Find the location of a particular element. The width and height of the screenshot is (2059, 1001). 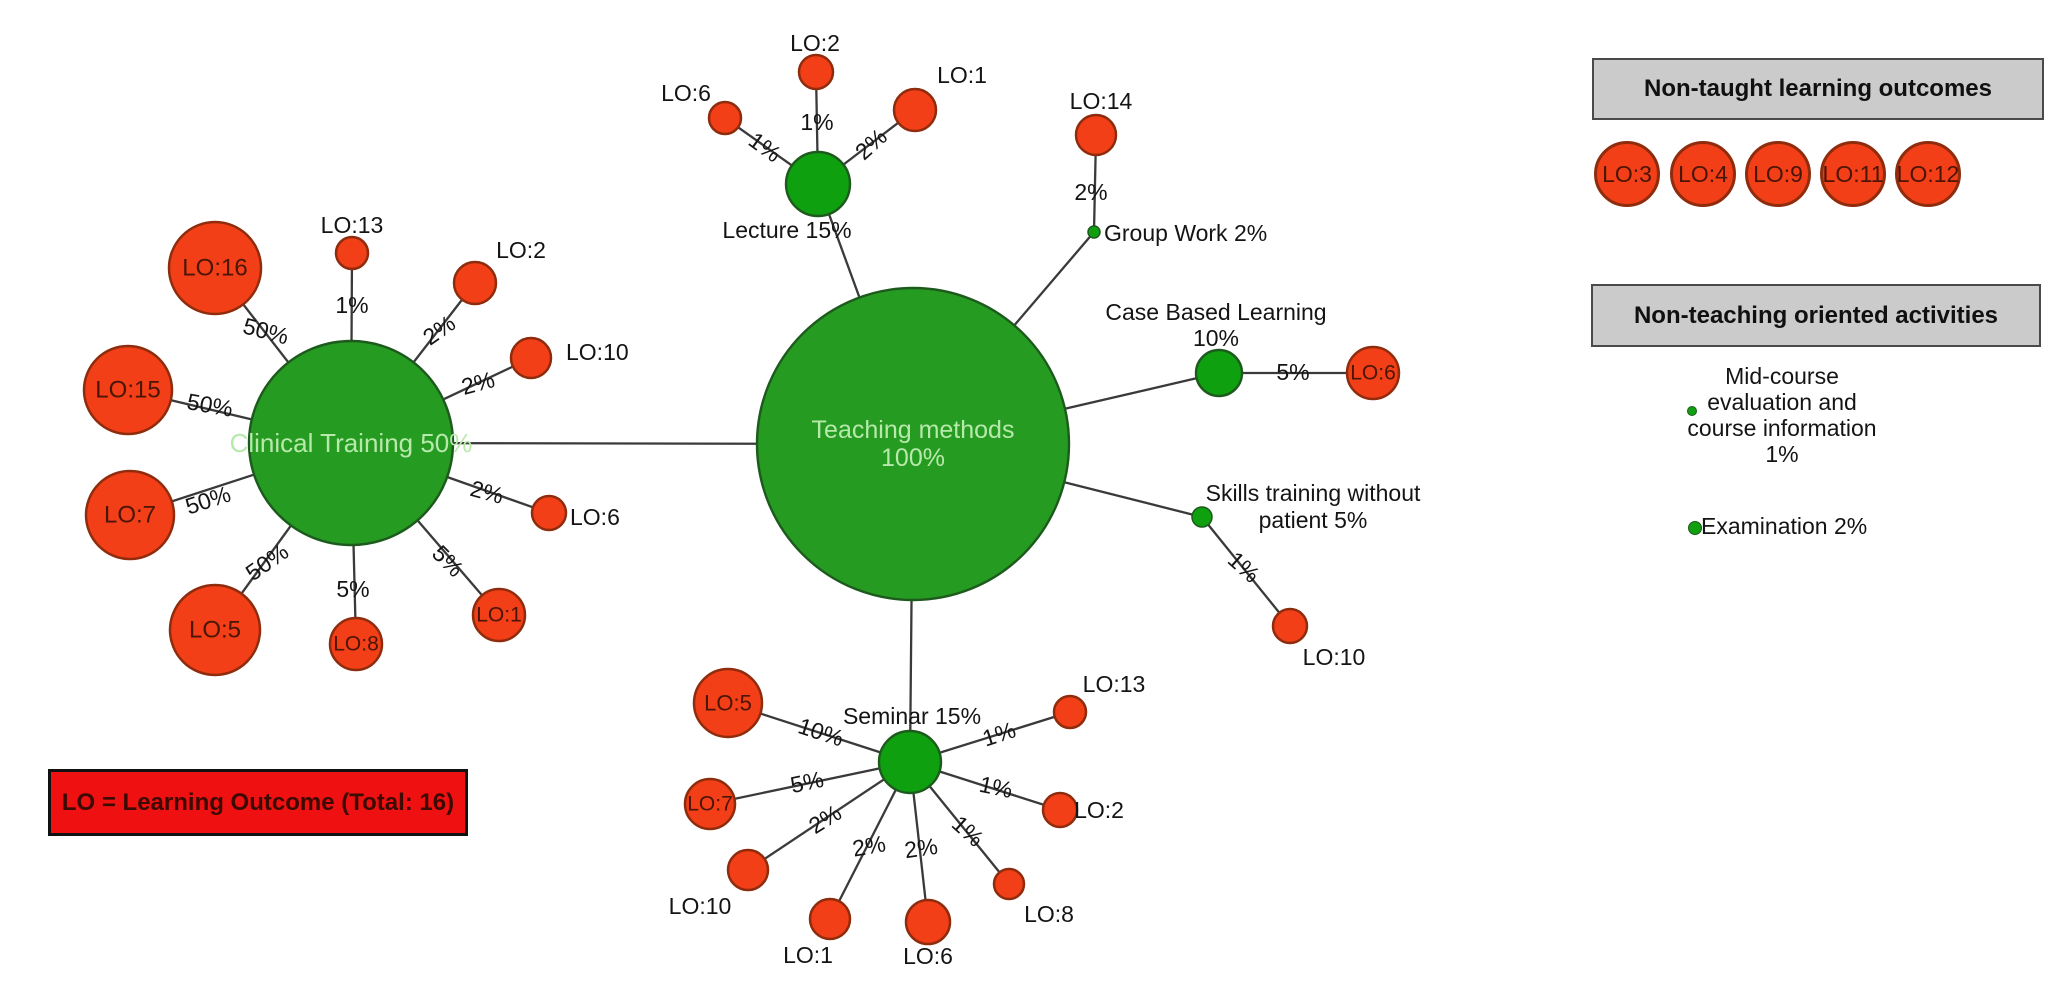

edge-label-ct-ct_lo15: 50% is located at coordinates (210, 405).